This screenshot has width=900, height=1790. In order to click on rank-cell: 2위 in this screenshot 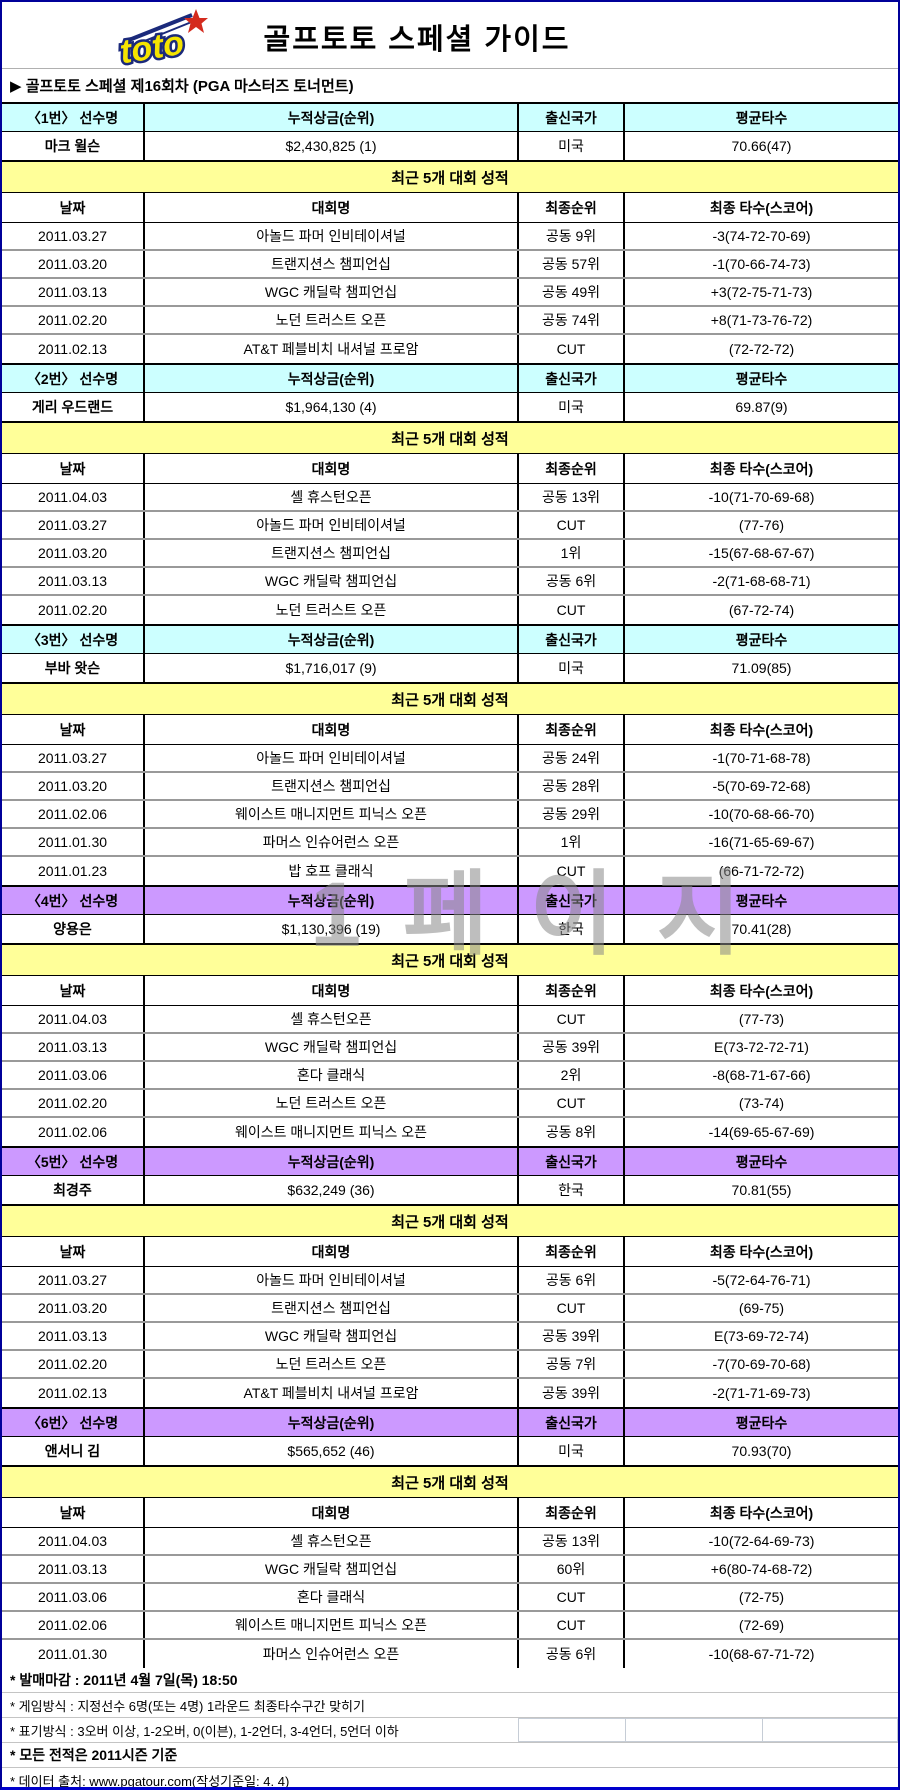, I will do `click(572, 1075)`.